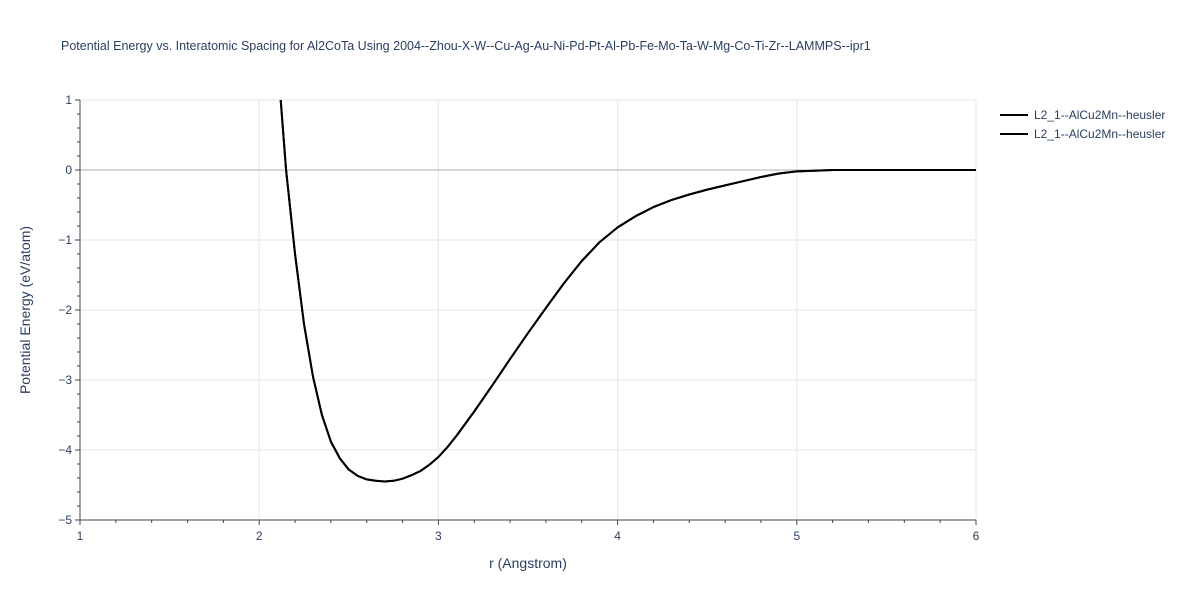  What do you see at coordinates (65, 310) in the screenshot?
I see `y-tick-label: −2` at bounding box center [65, 310].